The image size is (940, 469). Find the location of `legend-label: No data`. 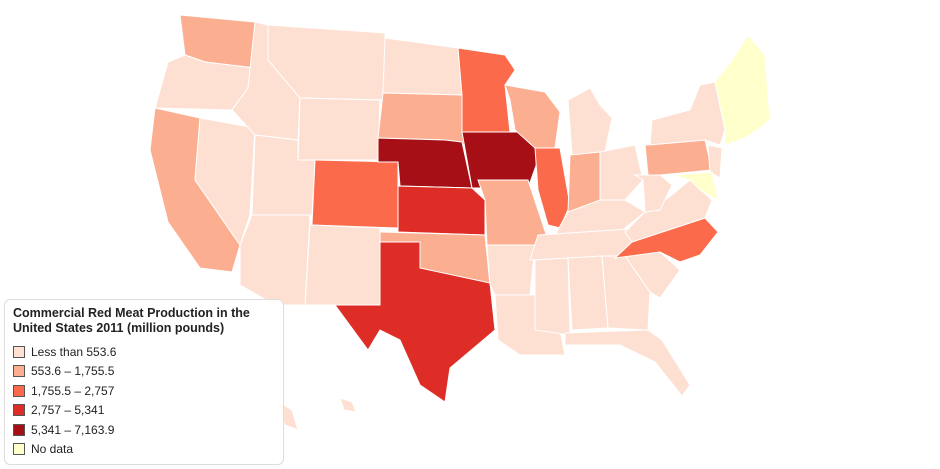

legend-label: No data is located at coordinates (52, 449).